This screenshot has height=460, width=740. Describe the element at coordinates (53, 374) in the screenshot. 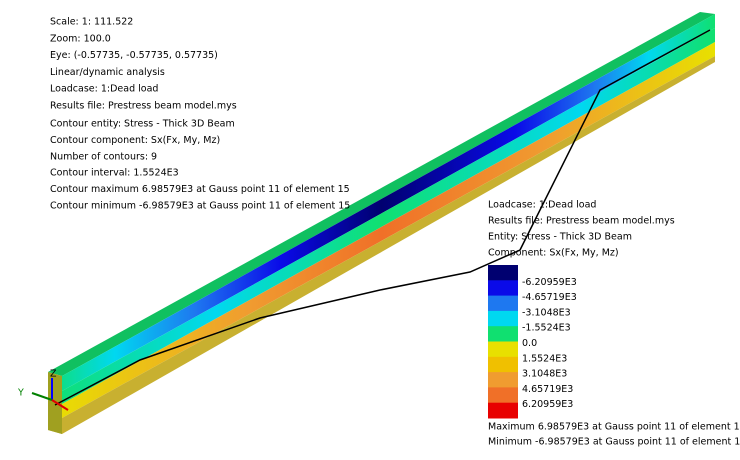

I see `z-label: Z` at that location.